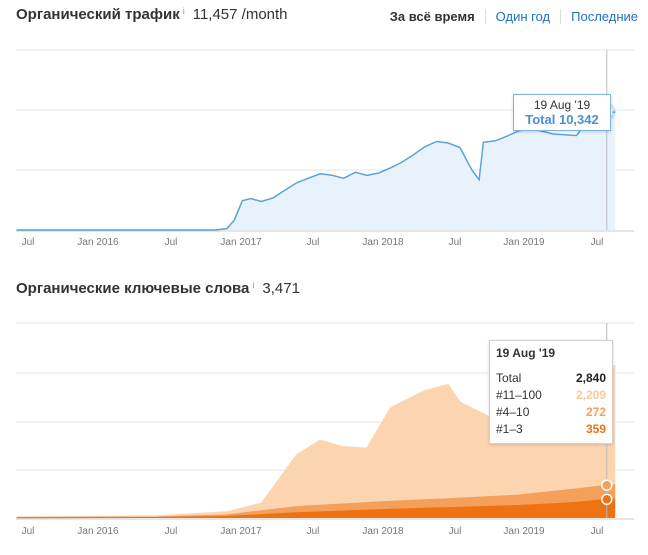 The height and width of the screenshot is (555, 648). What do you see at coordinates (522, 16) in the screenshot?
I see `tab-one-year: Один год` at bounding box center [522, 16].